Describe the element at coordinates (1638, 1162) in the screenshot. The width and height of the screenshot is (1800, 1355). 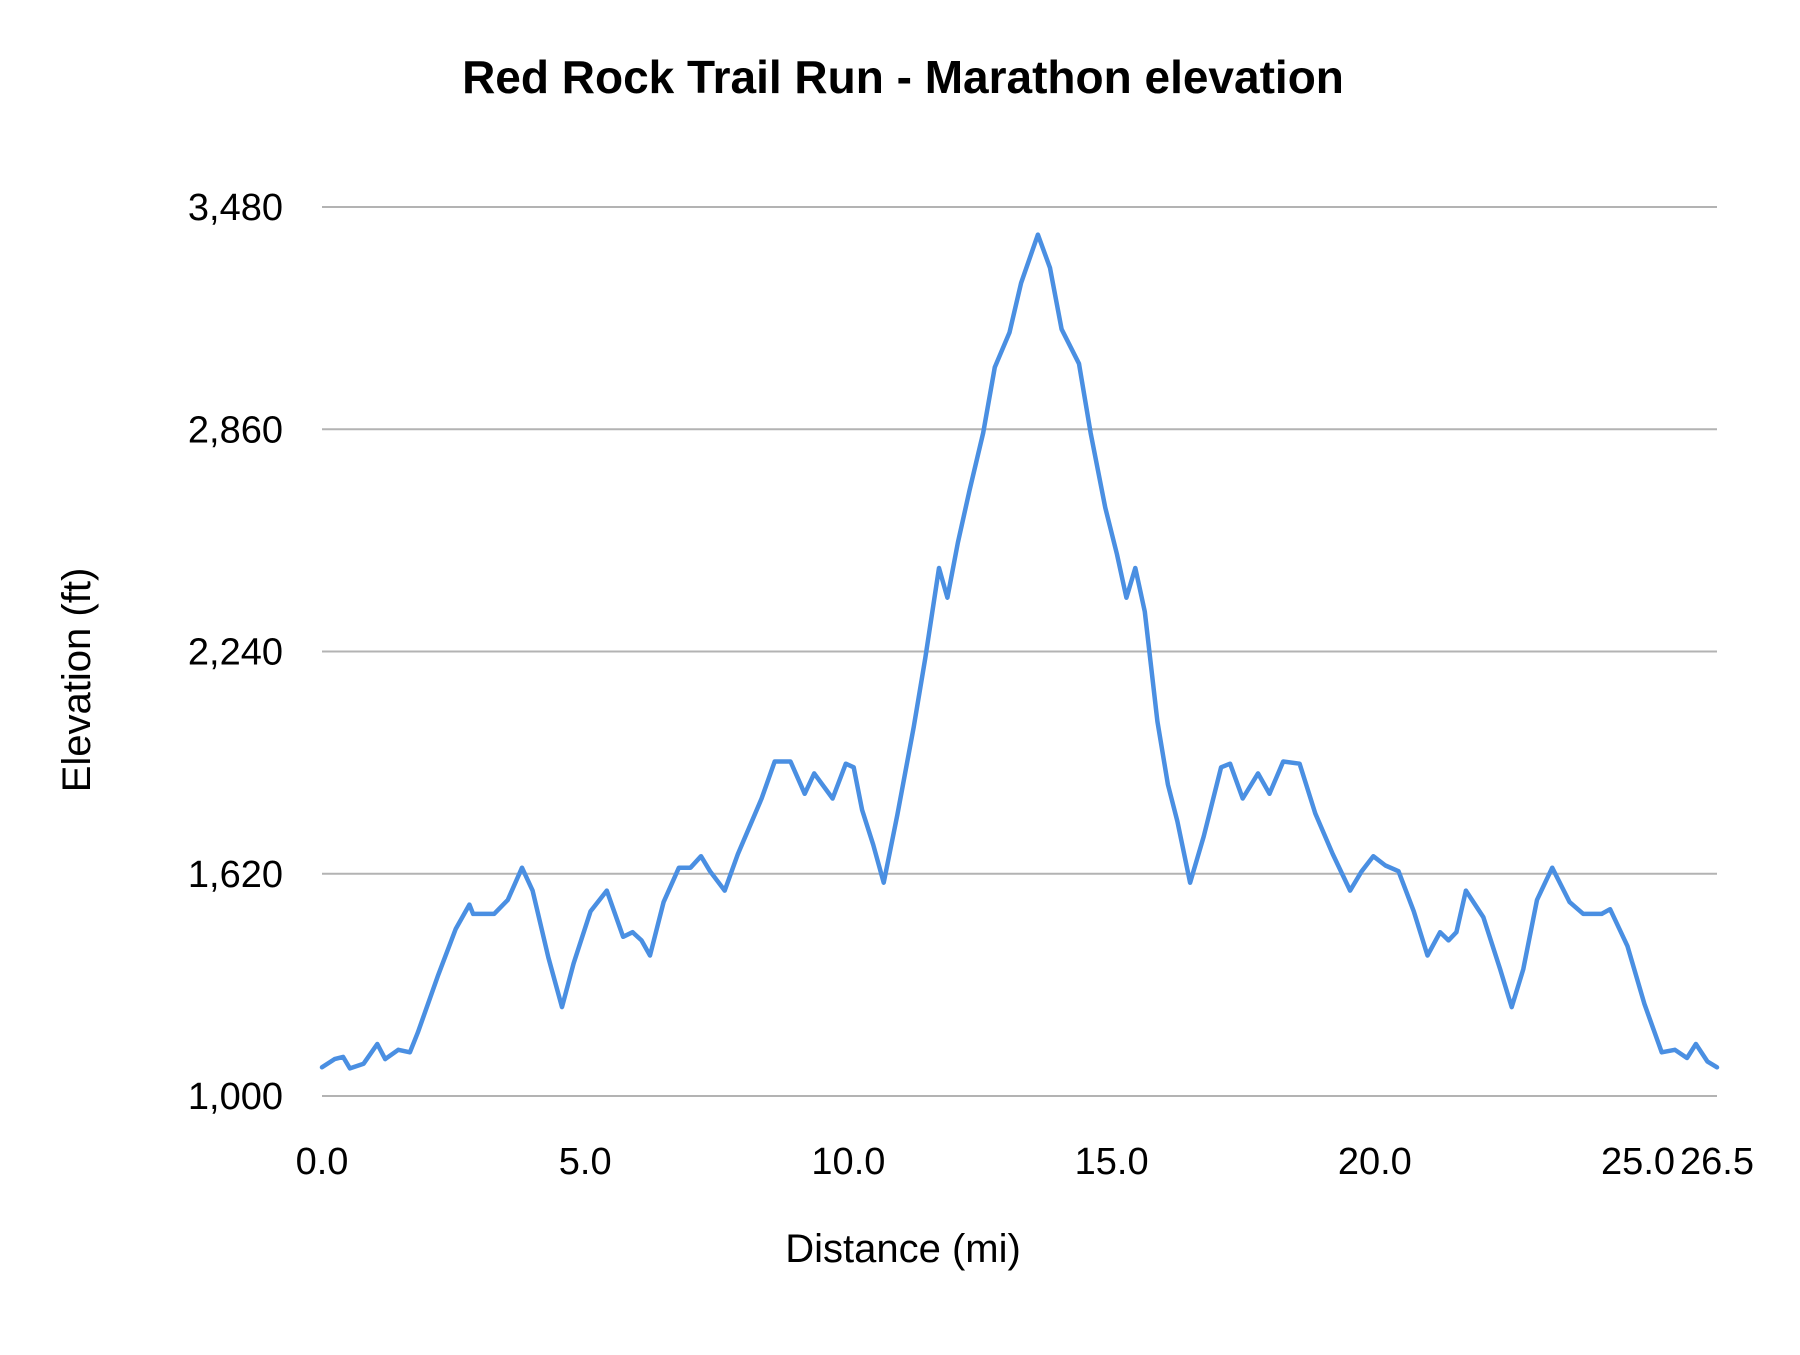
I see `x-tick-label: 25.0` at that location.